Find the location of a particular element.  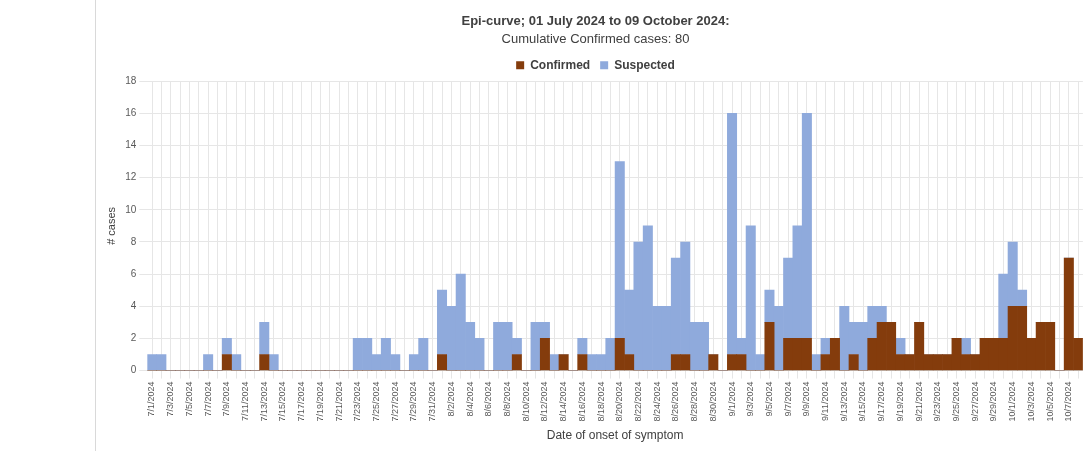

y-tick-label: 4 is located at coordinates (133, 306).